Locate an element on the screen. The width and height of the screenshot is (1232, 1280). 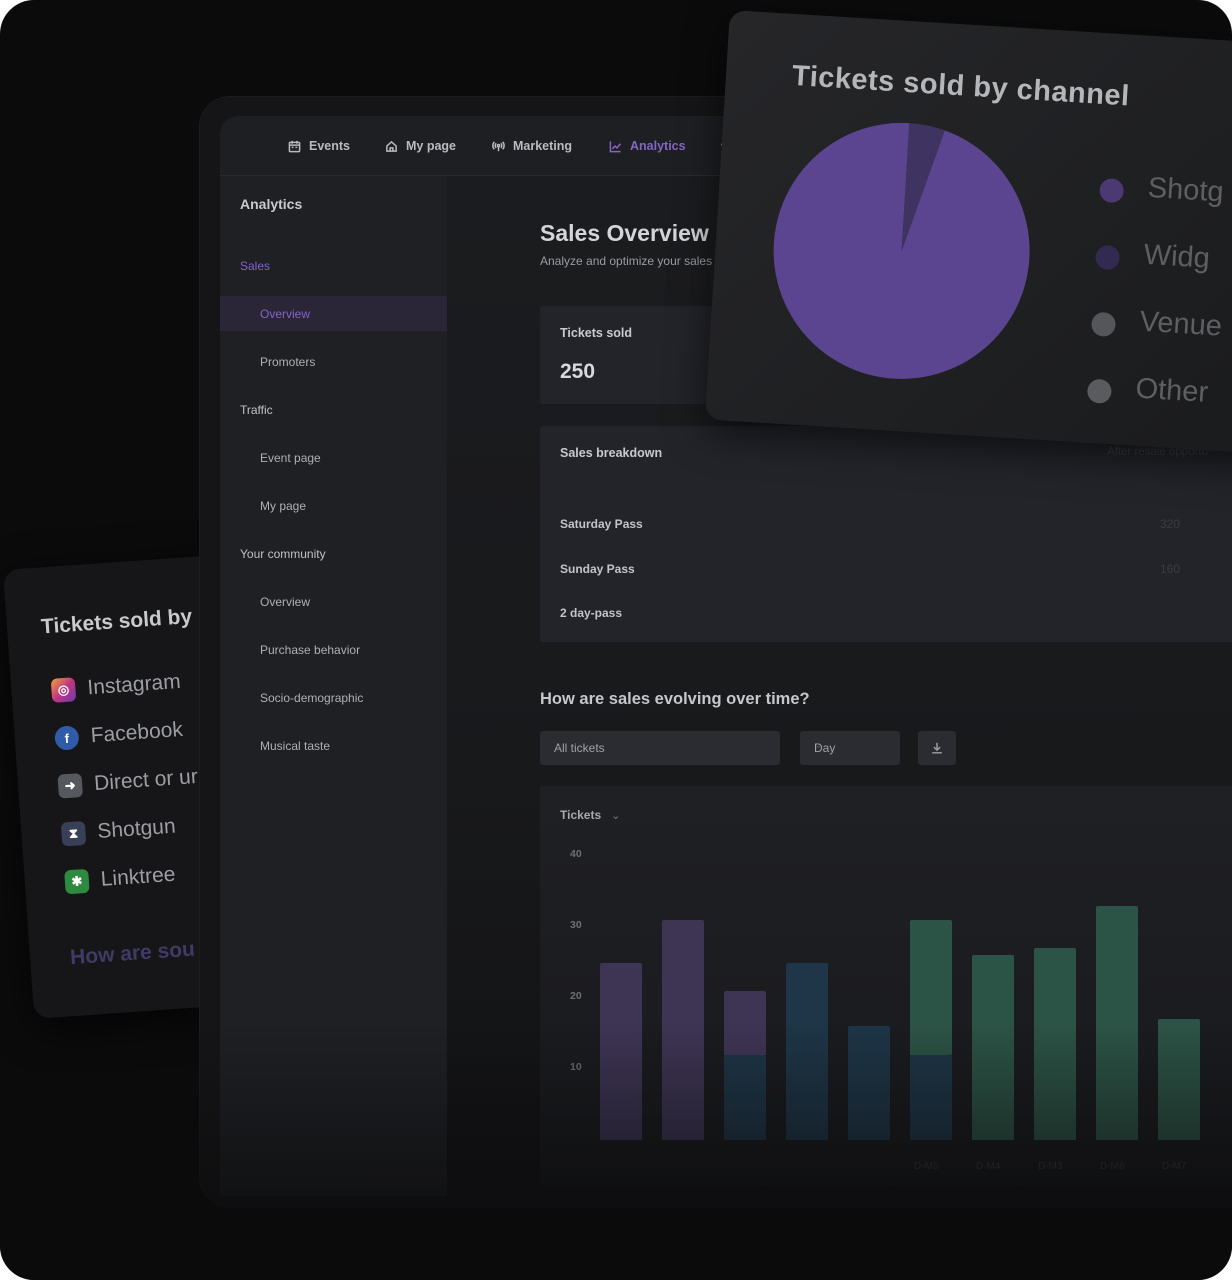
nav-marketing: Marketing is located at coordinates (532, 146).